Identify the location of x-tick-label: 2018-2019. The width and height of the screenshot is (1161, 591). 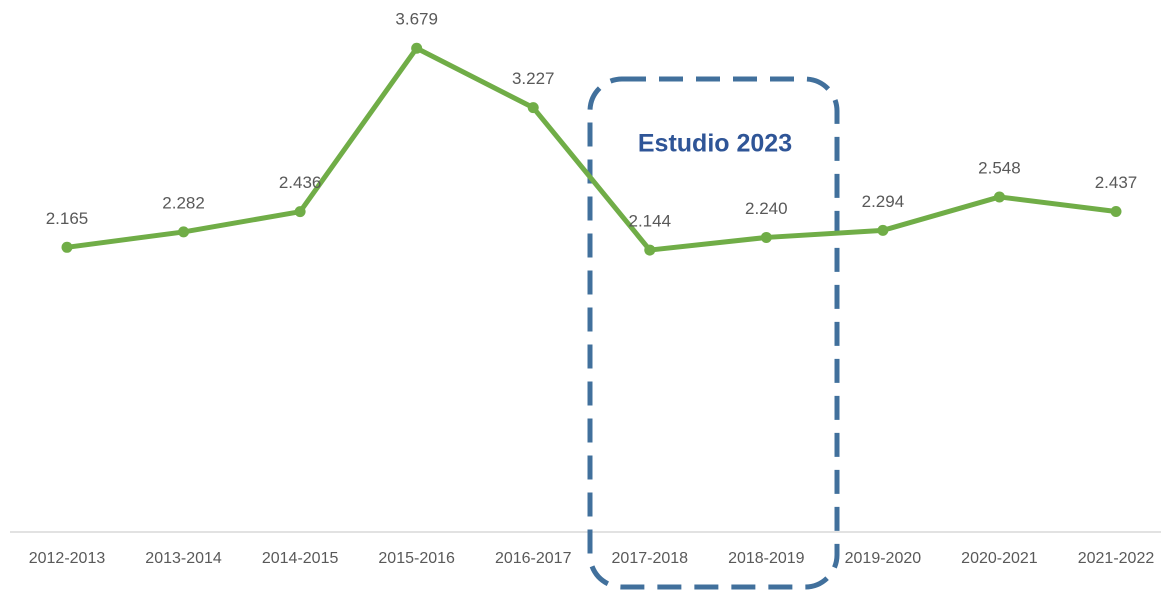
(766, 558).